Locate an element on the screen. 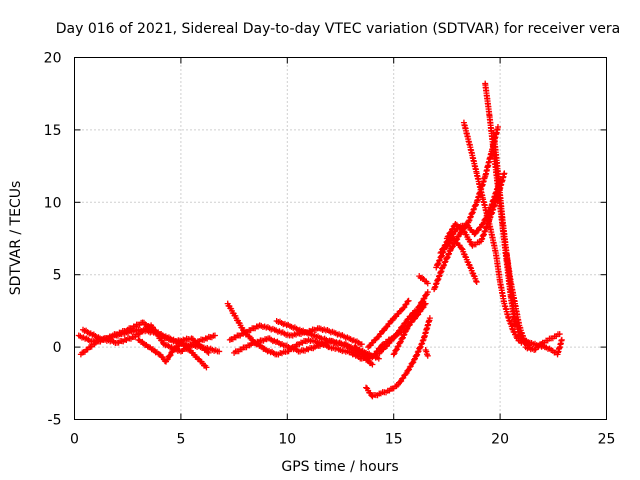 The image size is (640, 480). x-tick-label: 10 is located at coordinates (287, 440).